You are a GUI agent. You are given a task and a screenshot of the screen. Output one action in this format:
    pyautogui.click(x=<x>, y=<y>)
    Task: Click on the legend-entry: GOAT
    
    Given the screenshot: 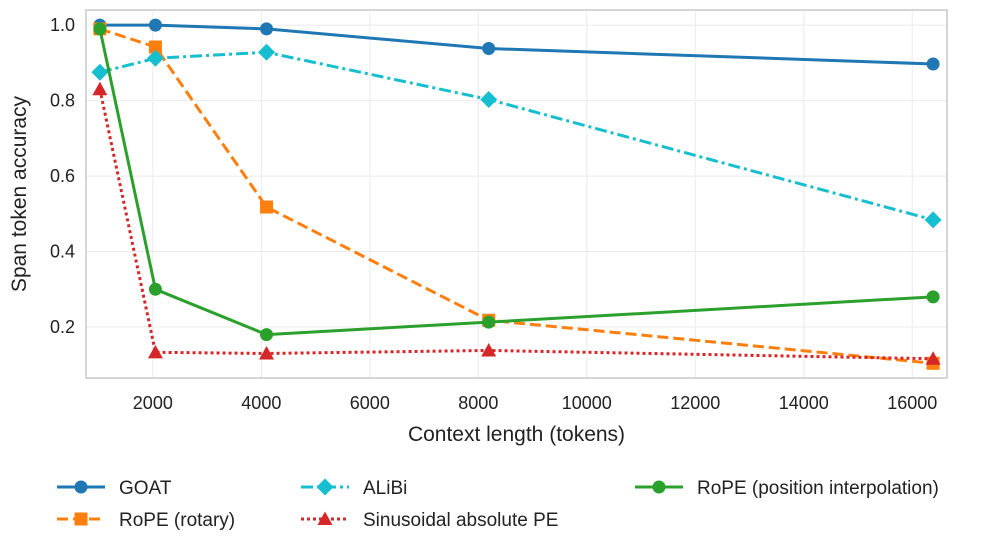 What is the action you would take?
    pyautogui.click(x=114, y=488)
    